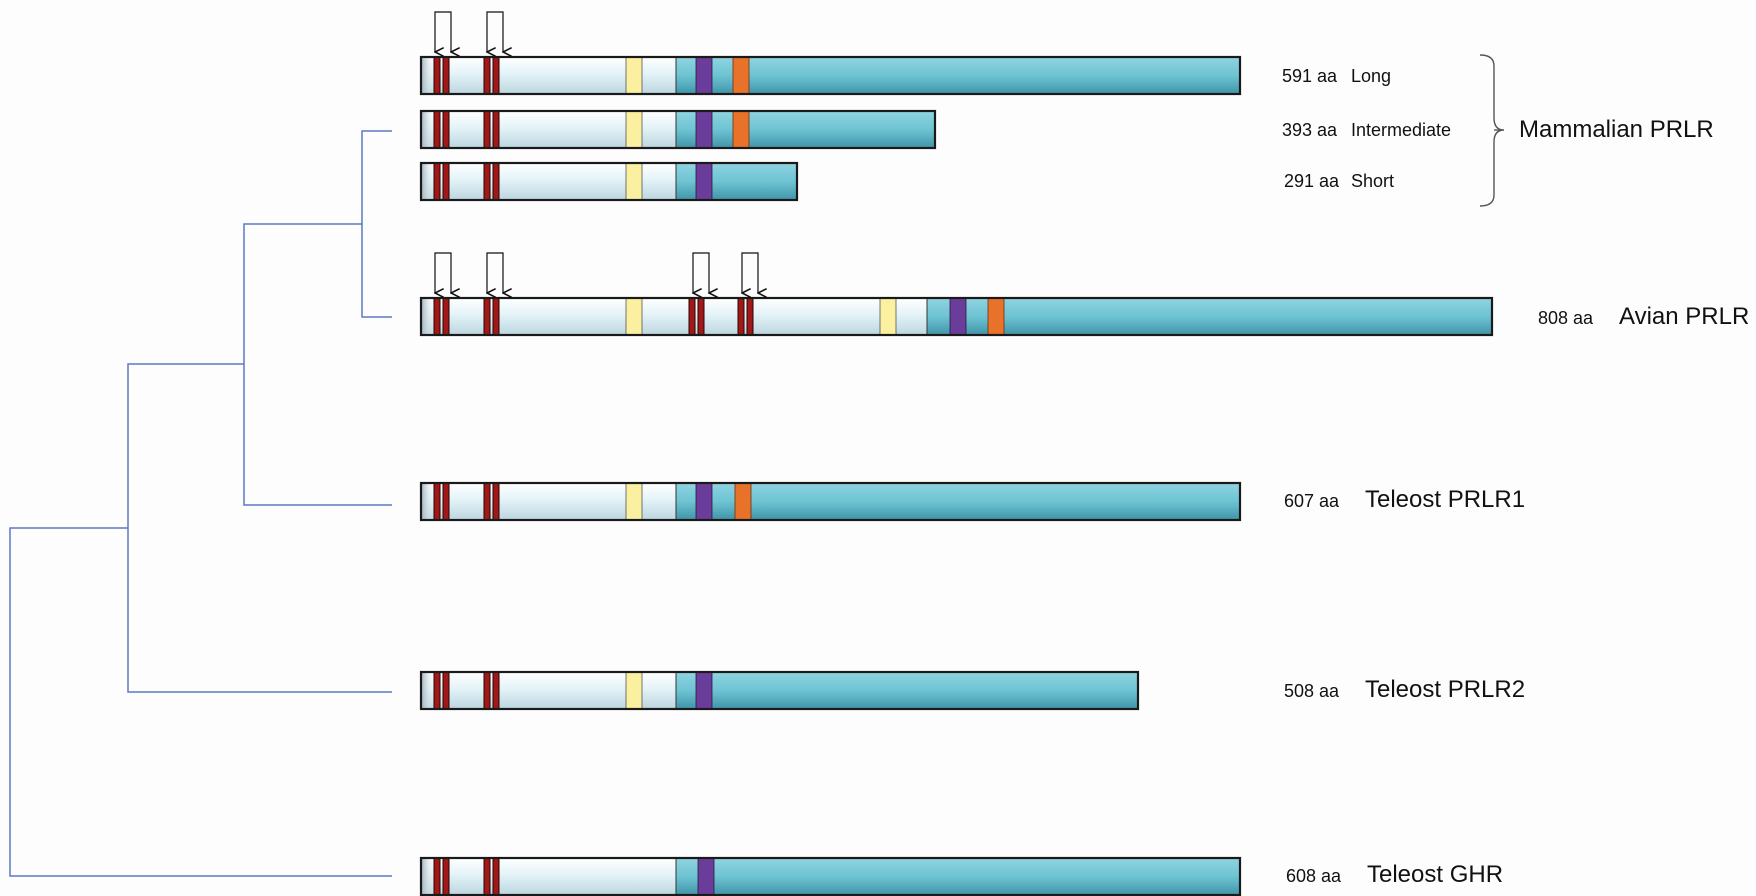 The height and width of the screenshot is (896, 1756). Describe the element at coordinates (428, 876) in the screenshot. I see `extracellular-shade-ghr` at that location.